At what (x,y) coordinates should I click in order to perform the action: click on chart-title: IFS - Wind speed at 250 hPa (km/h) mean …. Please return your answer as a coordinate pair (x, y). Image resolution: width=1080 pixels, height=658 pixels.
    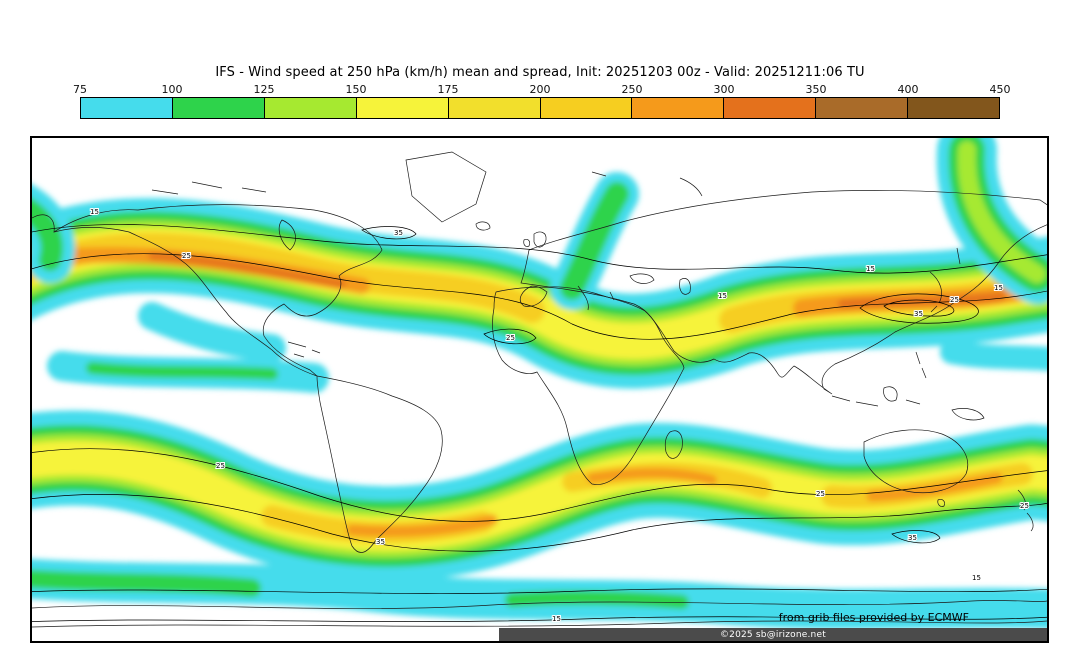
    Looking at the image, I should click on (540, 72).